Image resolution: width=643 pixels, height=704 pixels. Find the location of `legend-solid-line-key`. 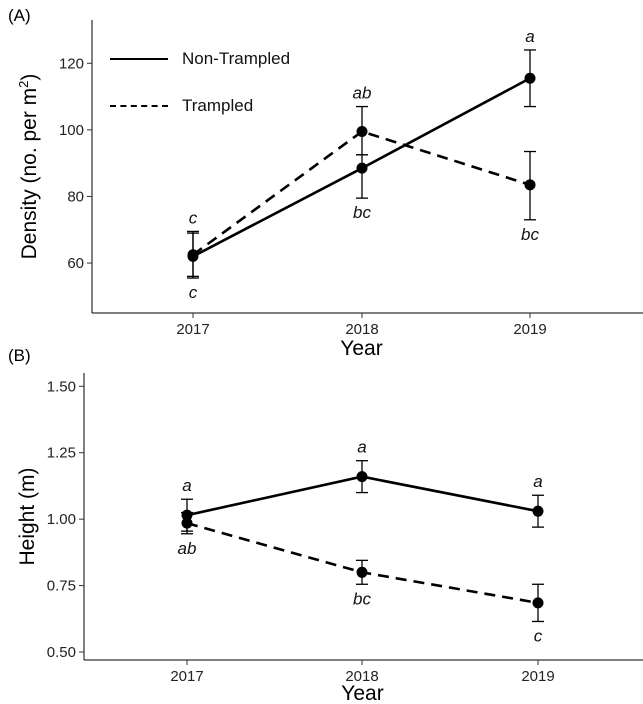

legend-solid-line-key is located at coordinates (139, 59).